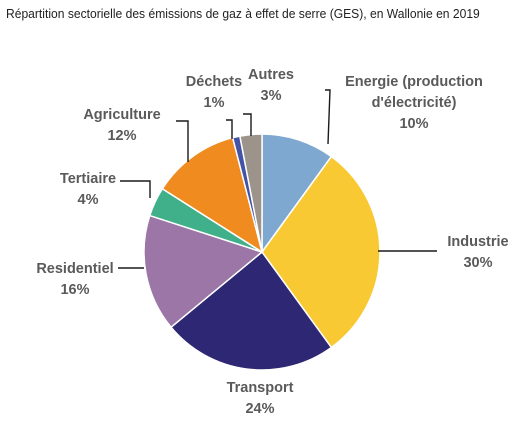  I want to click on slice-category-label-1: d'électricité), so click(414, 103).